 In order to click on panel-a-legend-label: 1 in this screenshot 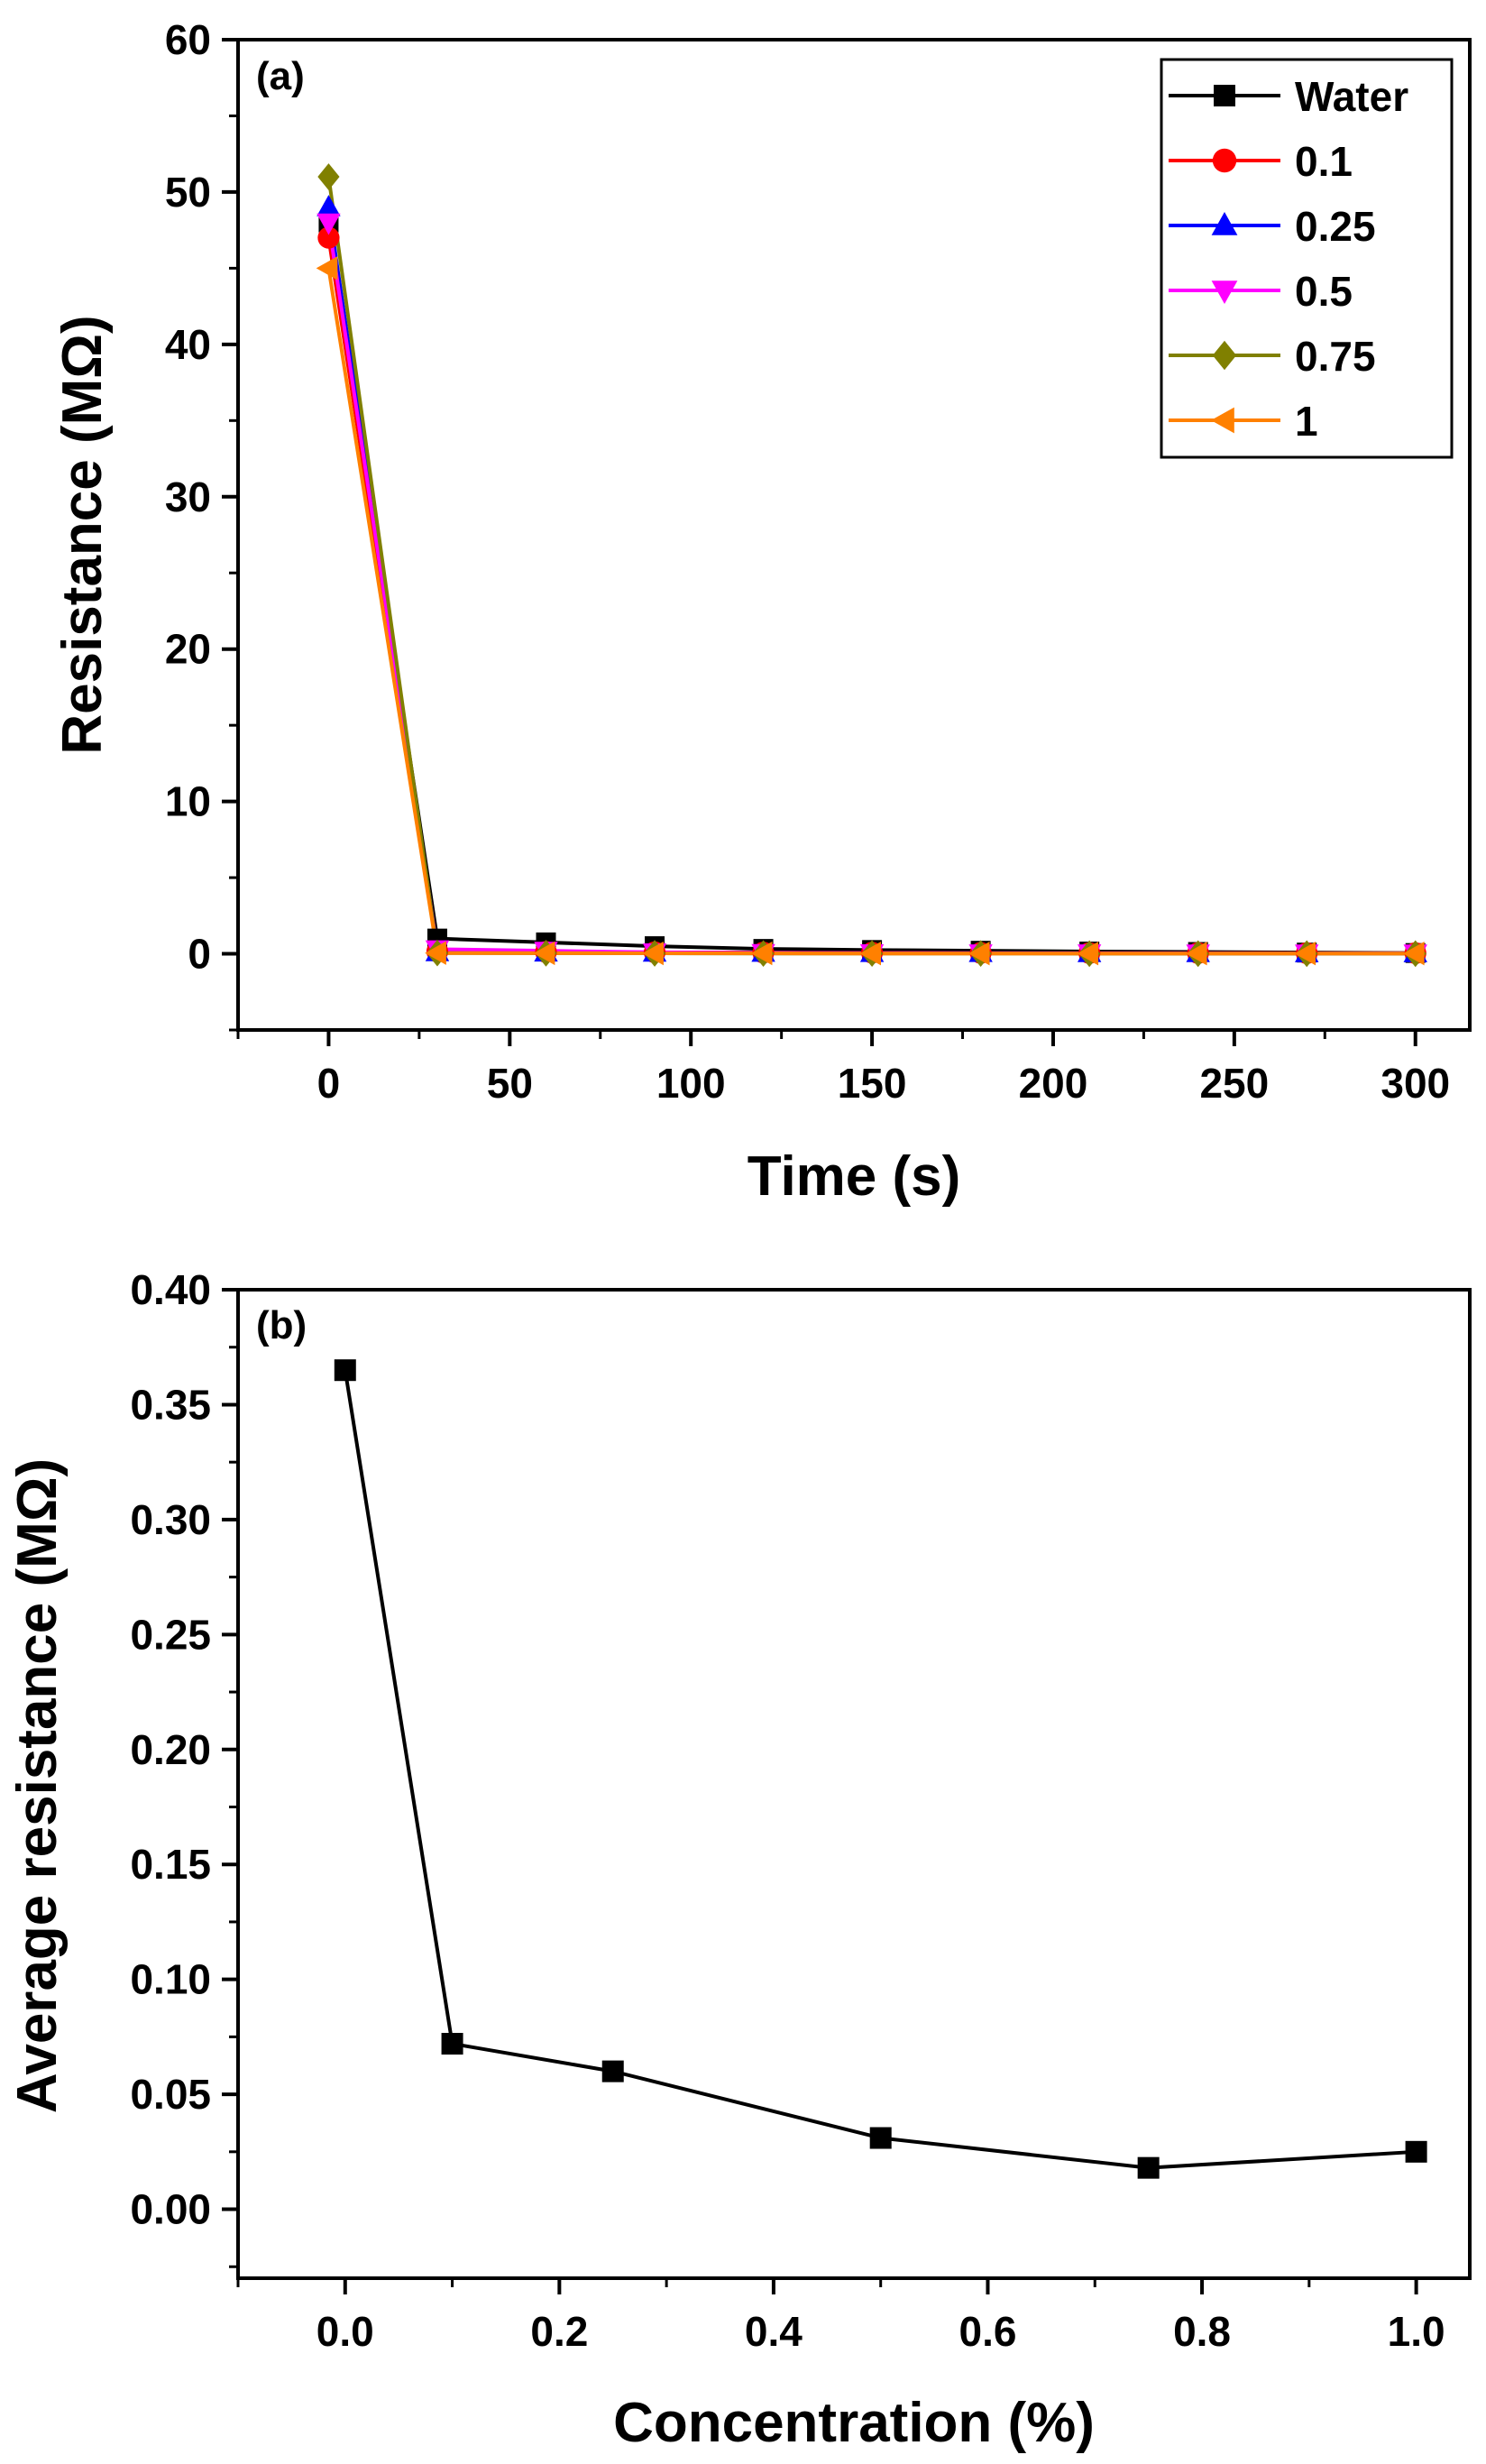, I will do `click(1306, 422)`.